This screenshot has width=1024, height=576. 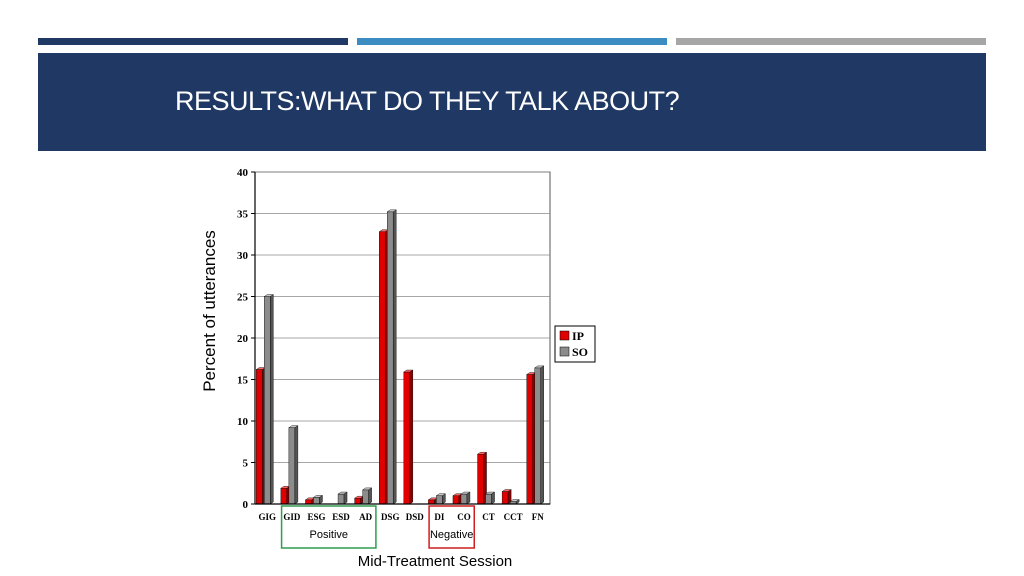 I want to click on y-tick-label: 0, so click(x=246, y=505).